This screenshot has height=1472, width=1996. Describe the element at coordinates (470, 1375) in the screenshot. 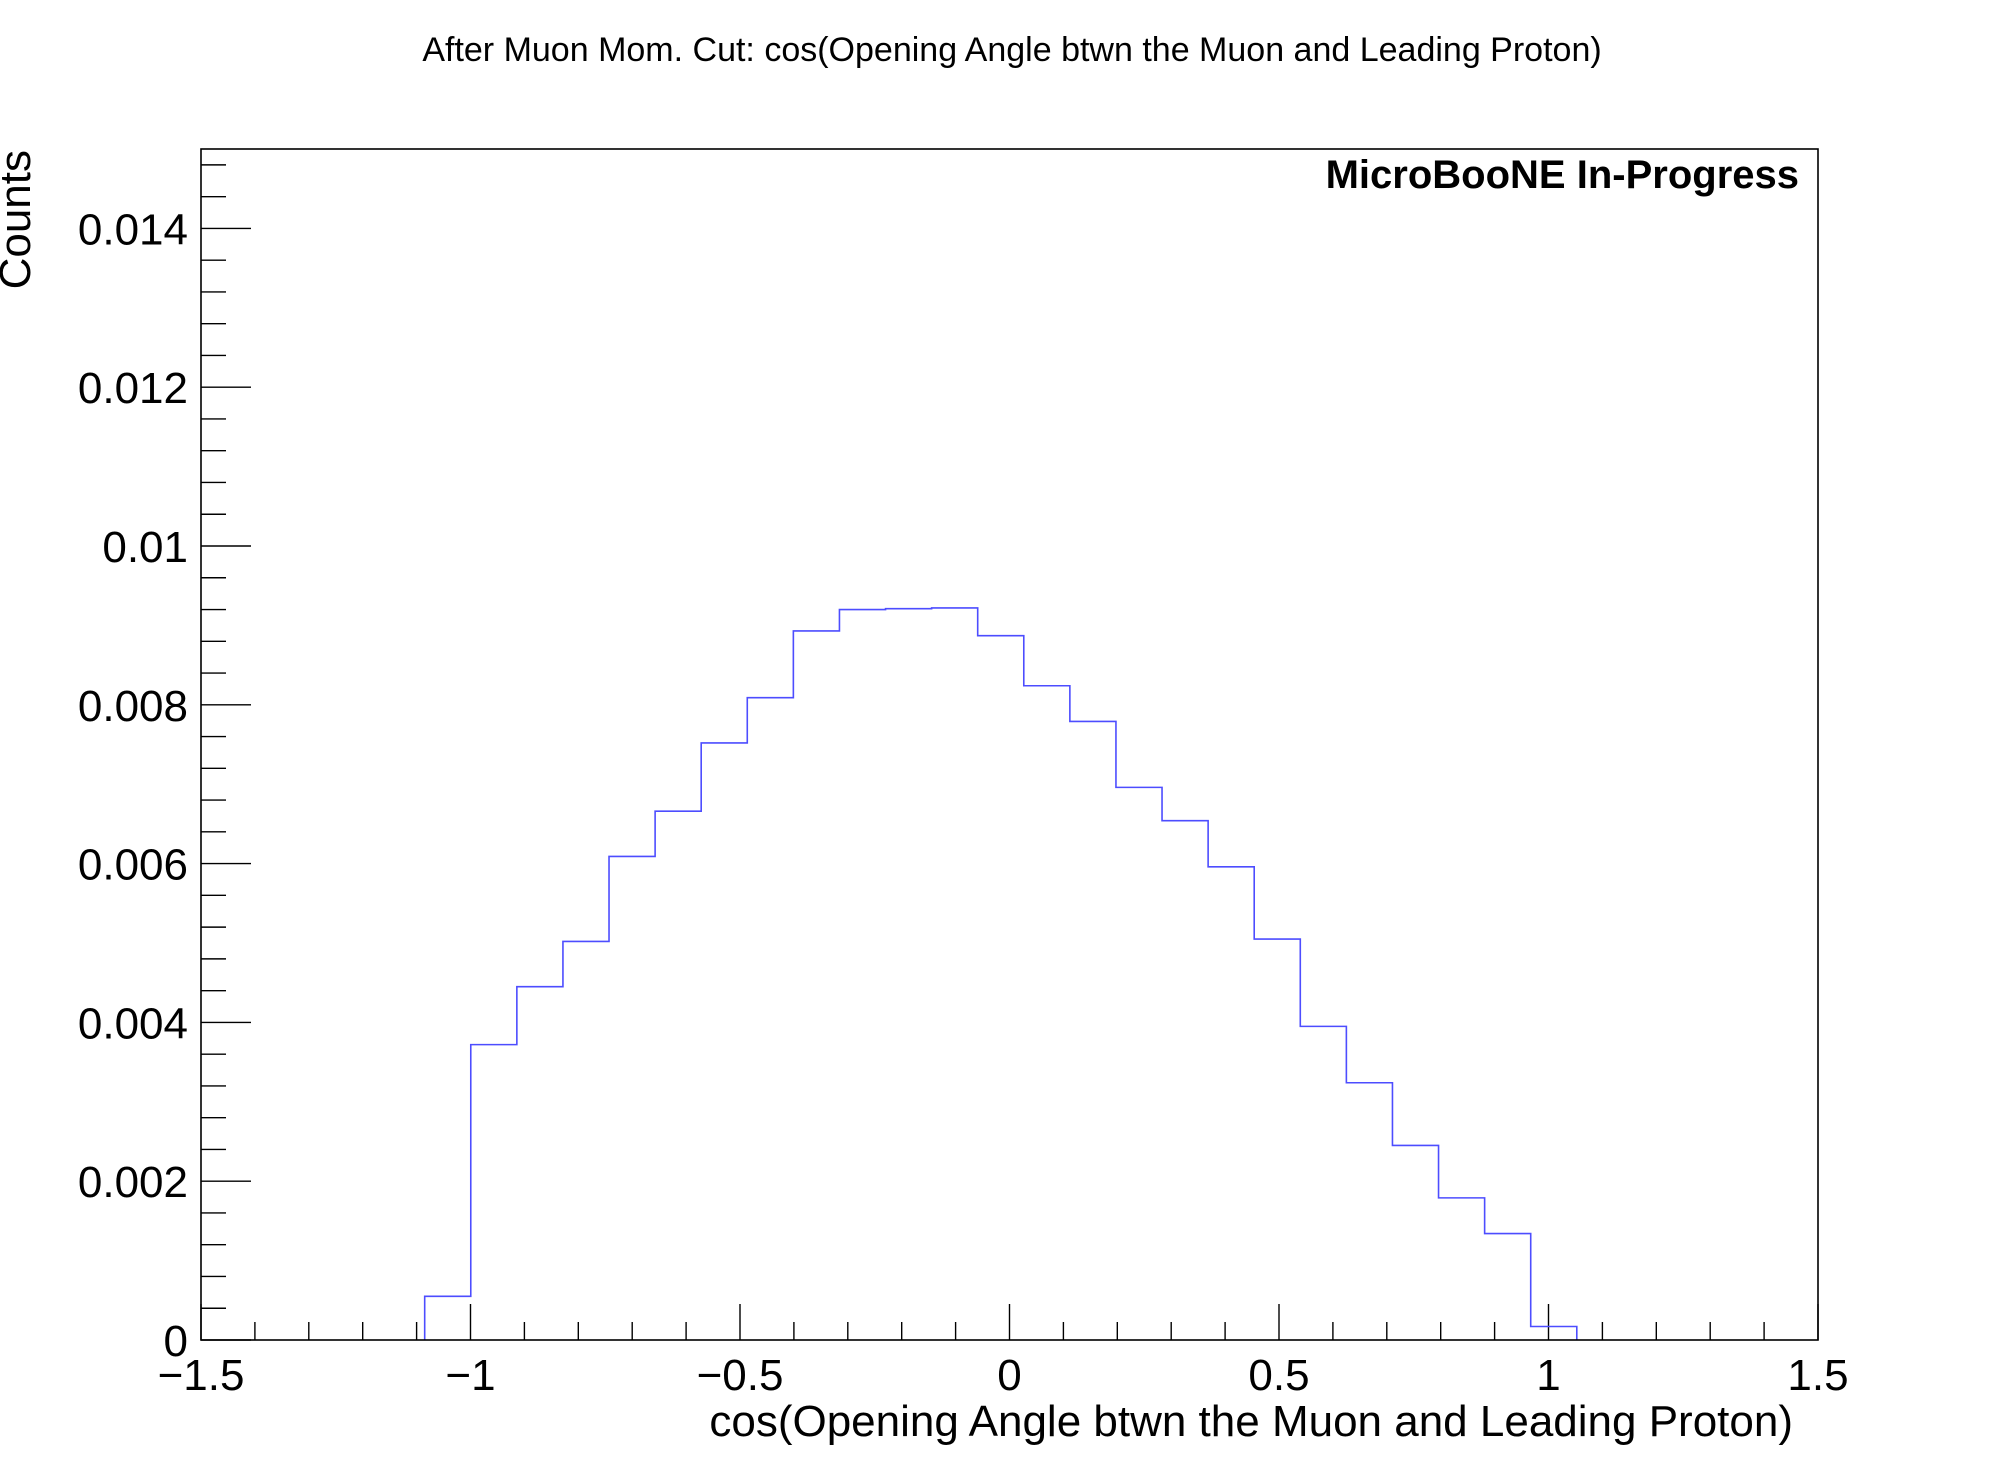

I see `x-tick-label: −1` at that location.